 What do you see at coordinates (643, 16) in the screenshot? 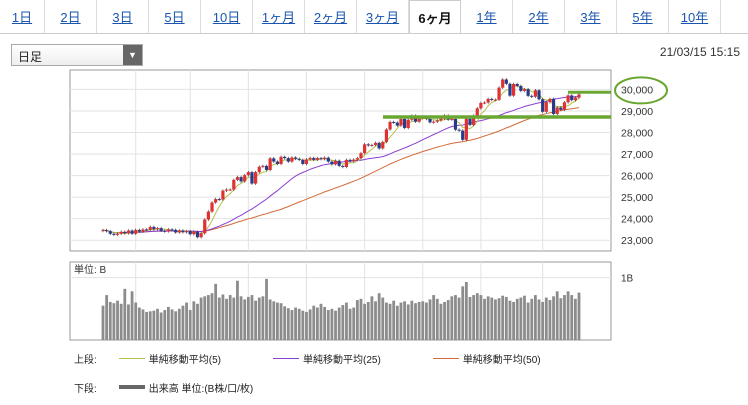
I see `tab-12: 5年` at bounding box center [643, 16].